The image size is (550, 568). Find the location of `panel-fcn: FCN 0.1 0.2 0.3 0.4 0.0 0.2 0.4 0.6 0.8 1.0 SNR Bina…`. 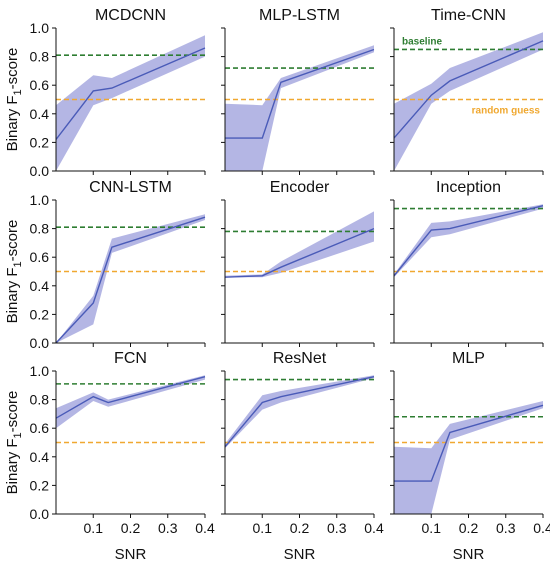

panel-fcn: FCN 0.1 0.2 0.3 0.4 0.0 0.2 0.4 0.6 0.8 1.0 SNR Bina… is located at coordinates (109, 456).